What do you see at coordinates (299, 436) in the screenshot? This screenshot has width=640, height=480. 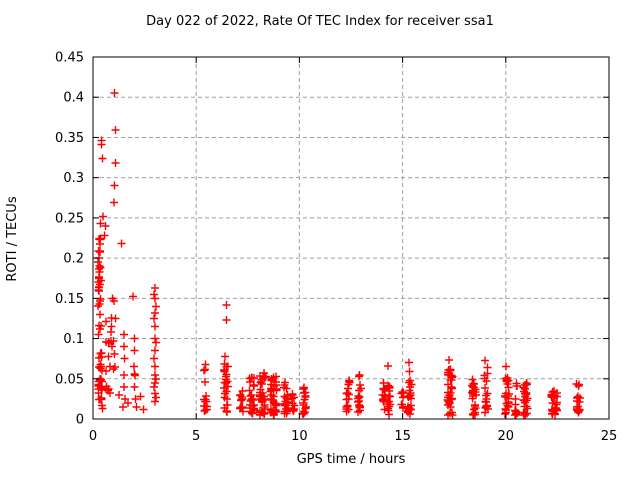 I see `x-tick-label: 10` at bounding box center [299, 436].